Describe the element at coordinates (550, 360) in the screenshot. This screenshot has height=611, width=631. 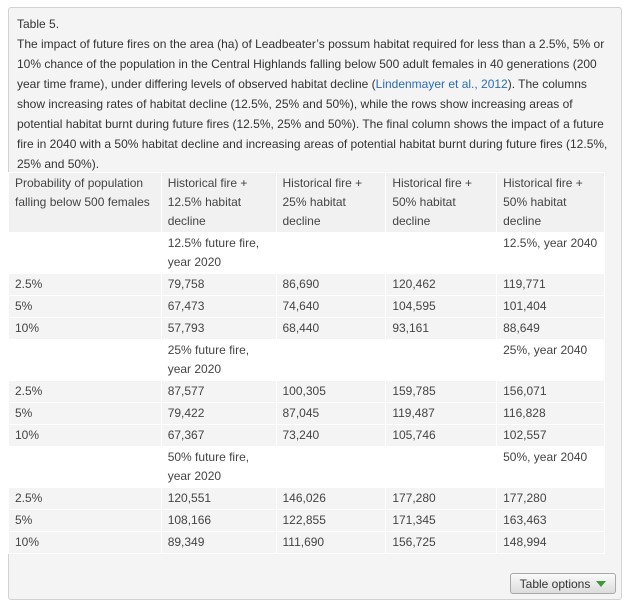
I see `group-subheader: 25%, year 2040` at that location.